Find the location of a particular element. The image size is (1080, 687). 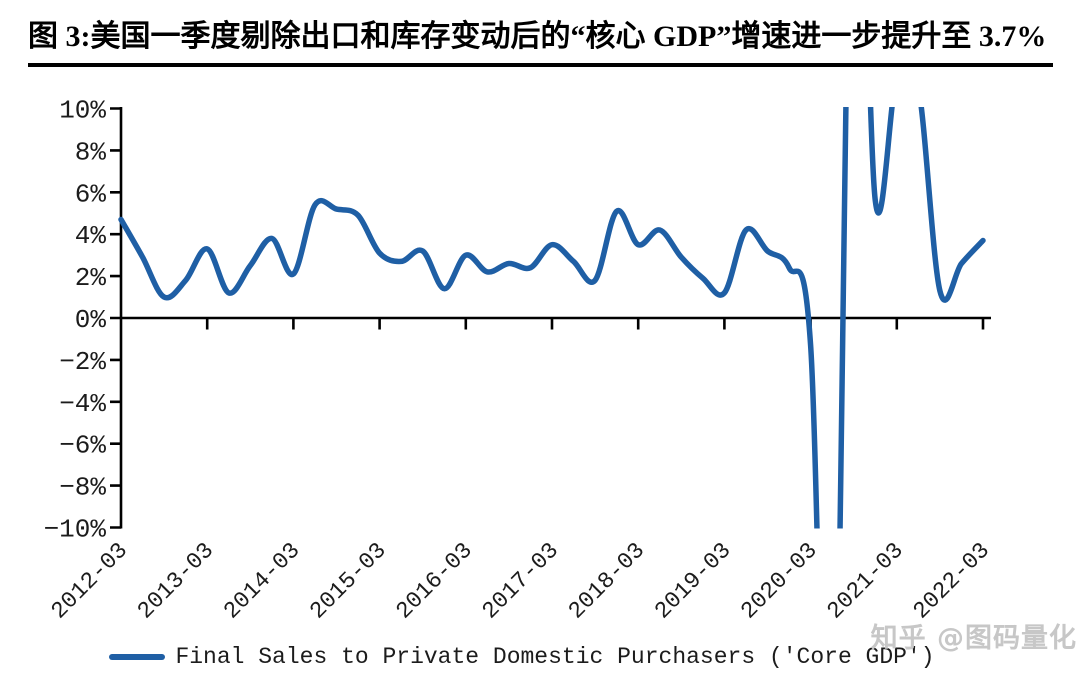

y-tick-label: 2% is located at coordinates (91, 278).